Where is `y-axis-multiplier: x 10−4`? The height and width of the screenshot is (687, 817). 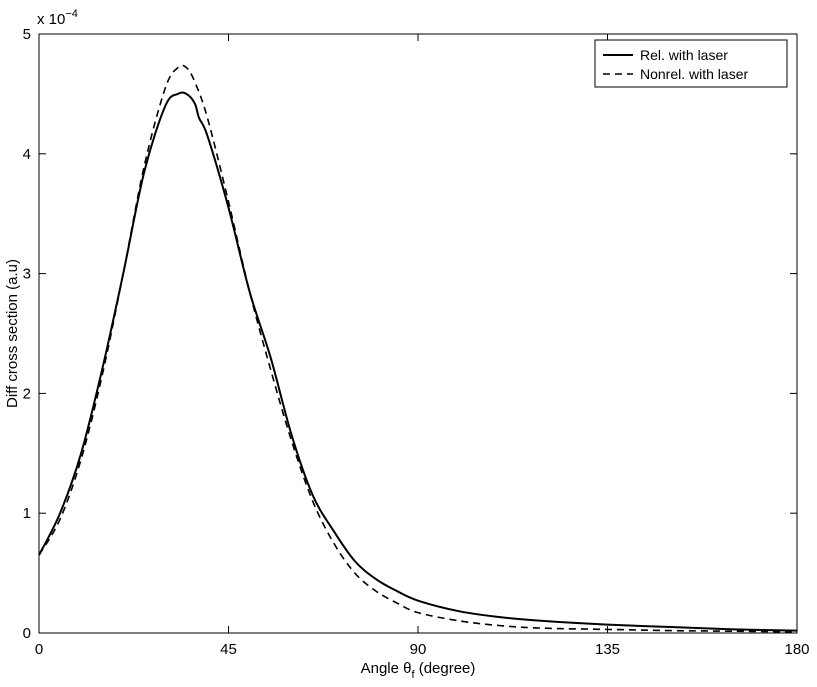 y-axis-multiplier: x 10−4 is located at coordinates (57, 18).